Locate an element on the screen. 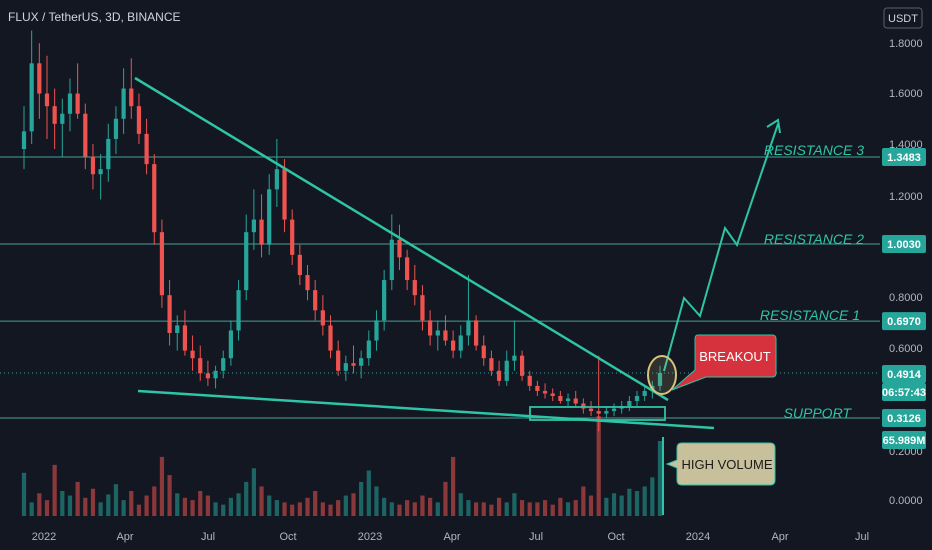  breakout-text: BREAKOUT is located at coordinates (735, 356).